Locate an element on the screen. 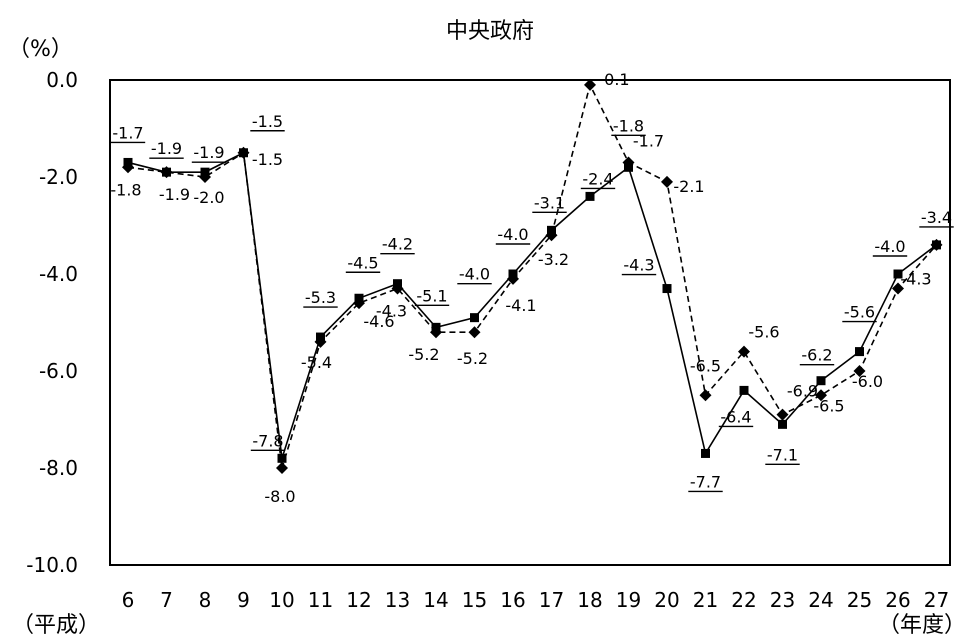 The image size is (964, 636). data-label-solid: -5.3 is located at coordinates (320, 297).